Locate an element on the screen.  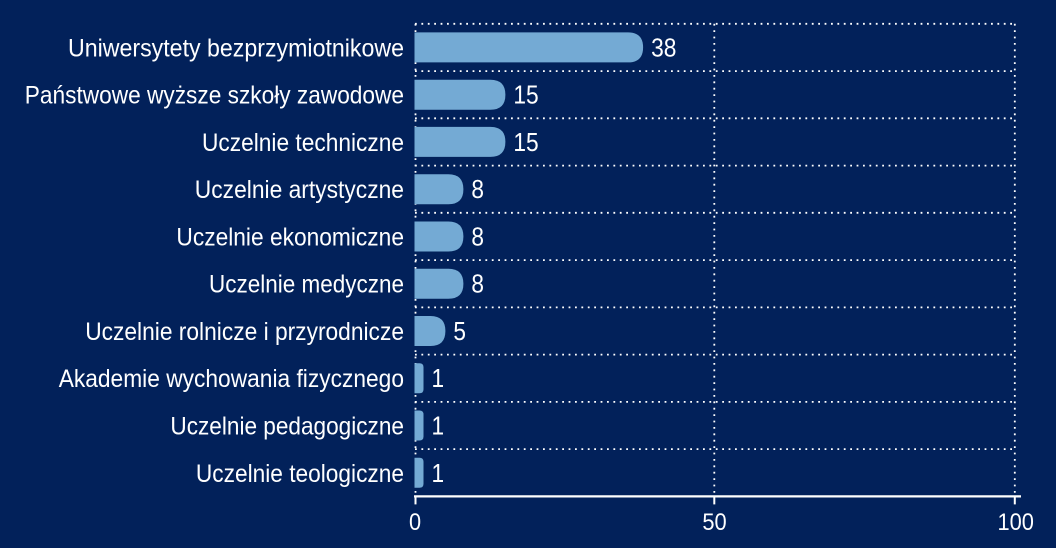
svg-text: 38 is located at coordinates (663, 47).